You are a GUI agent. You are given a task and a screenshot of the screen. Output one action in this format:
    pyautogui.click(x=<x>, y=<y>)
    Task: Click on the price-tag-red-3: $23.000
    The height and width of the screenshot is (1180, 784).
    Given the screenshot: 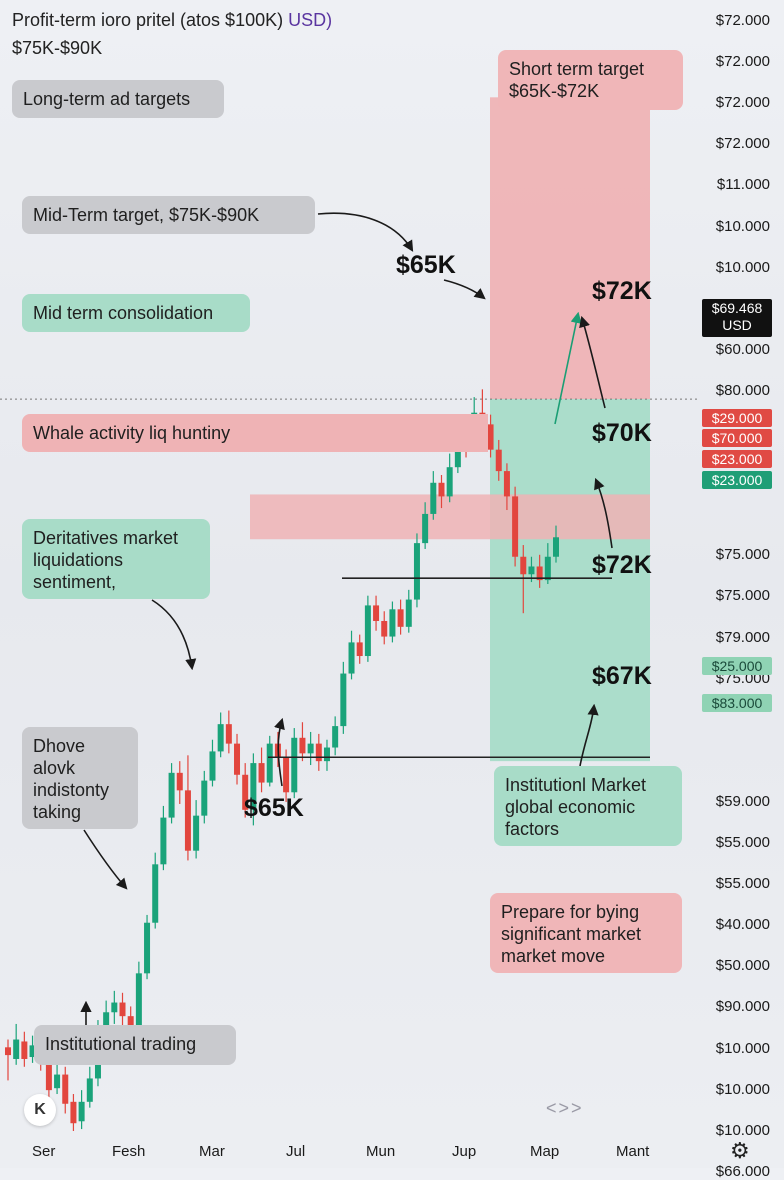 What is the action you would take?
    pyautogui.click(x=737, y=459)
    